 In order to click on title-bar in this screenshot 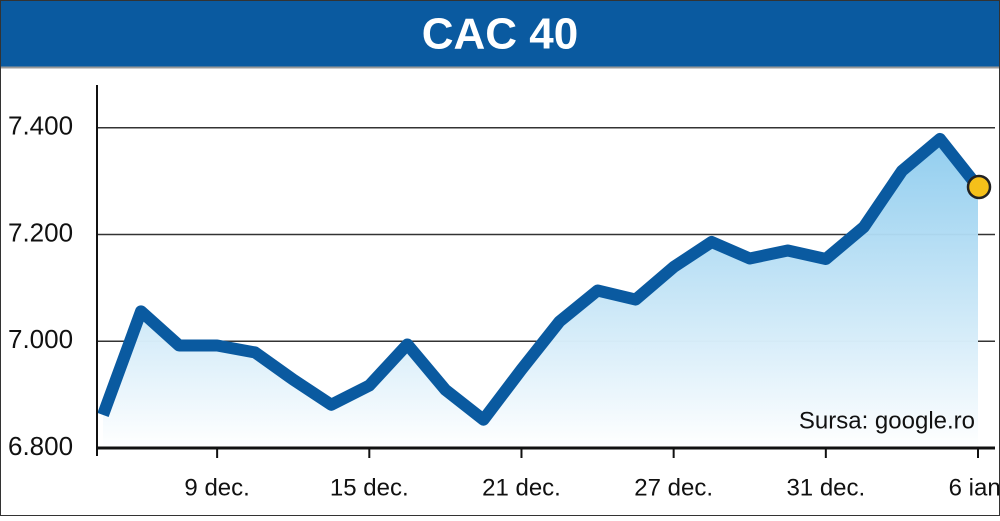, I will do `click(500, 34)`.